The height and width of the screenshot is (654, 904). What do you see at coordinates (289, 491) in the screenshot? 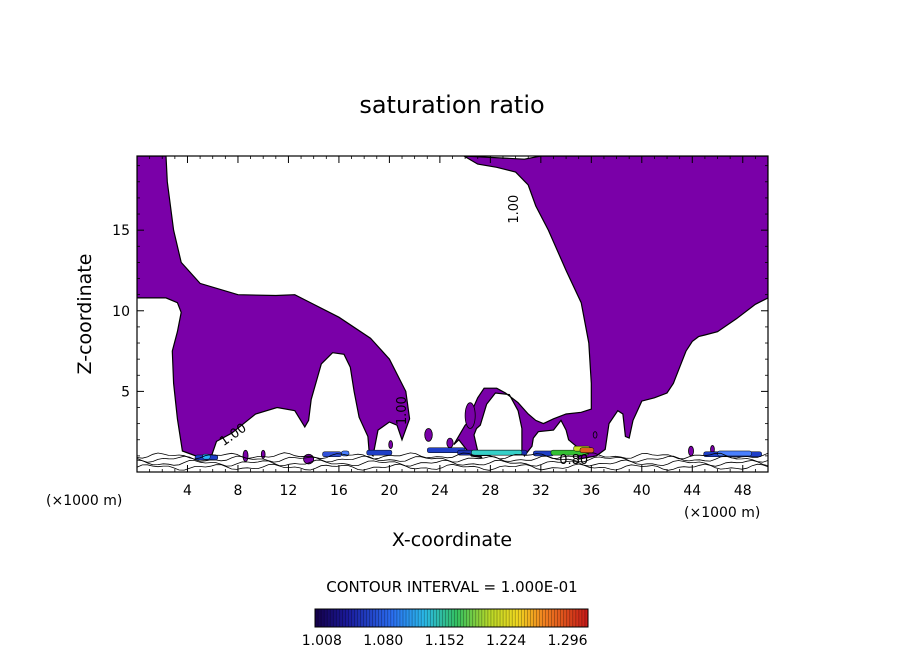
I see `x-tick-label: 12` at bounding box center [289, 491].